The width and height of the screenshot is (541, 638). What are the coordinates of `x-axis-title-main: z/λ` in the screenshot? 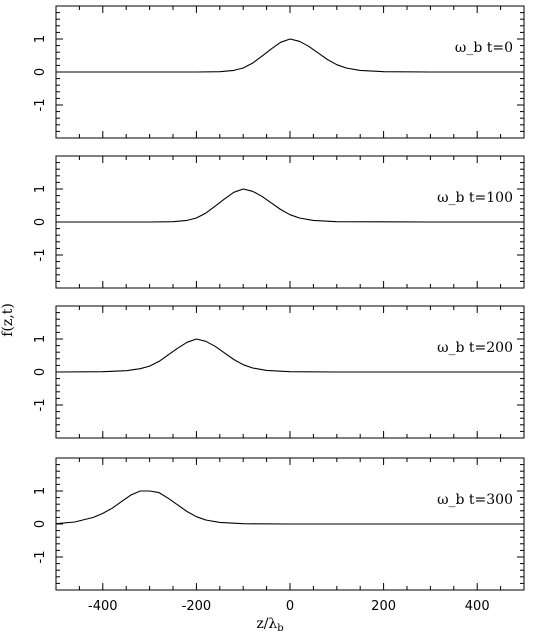 It's located at (266, 624).